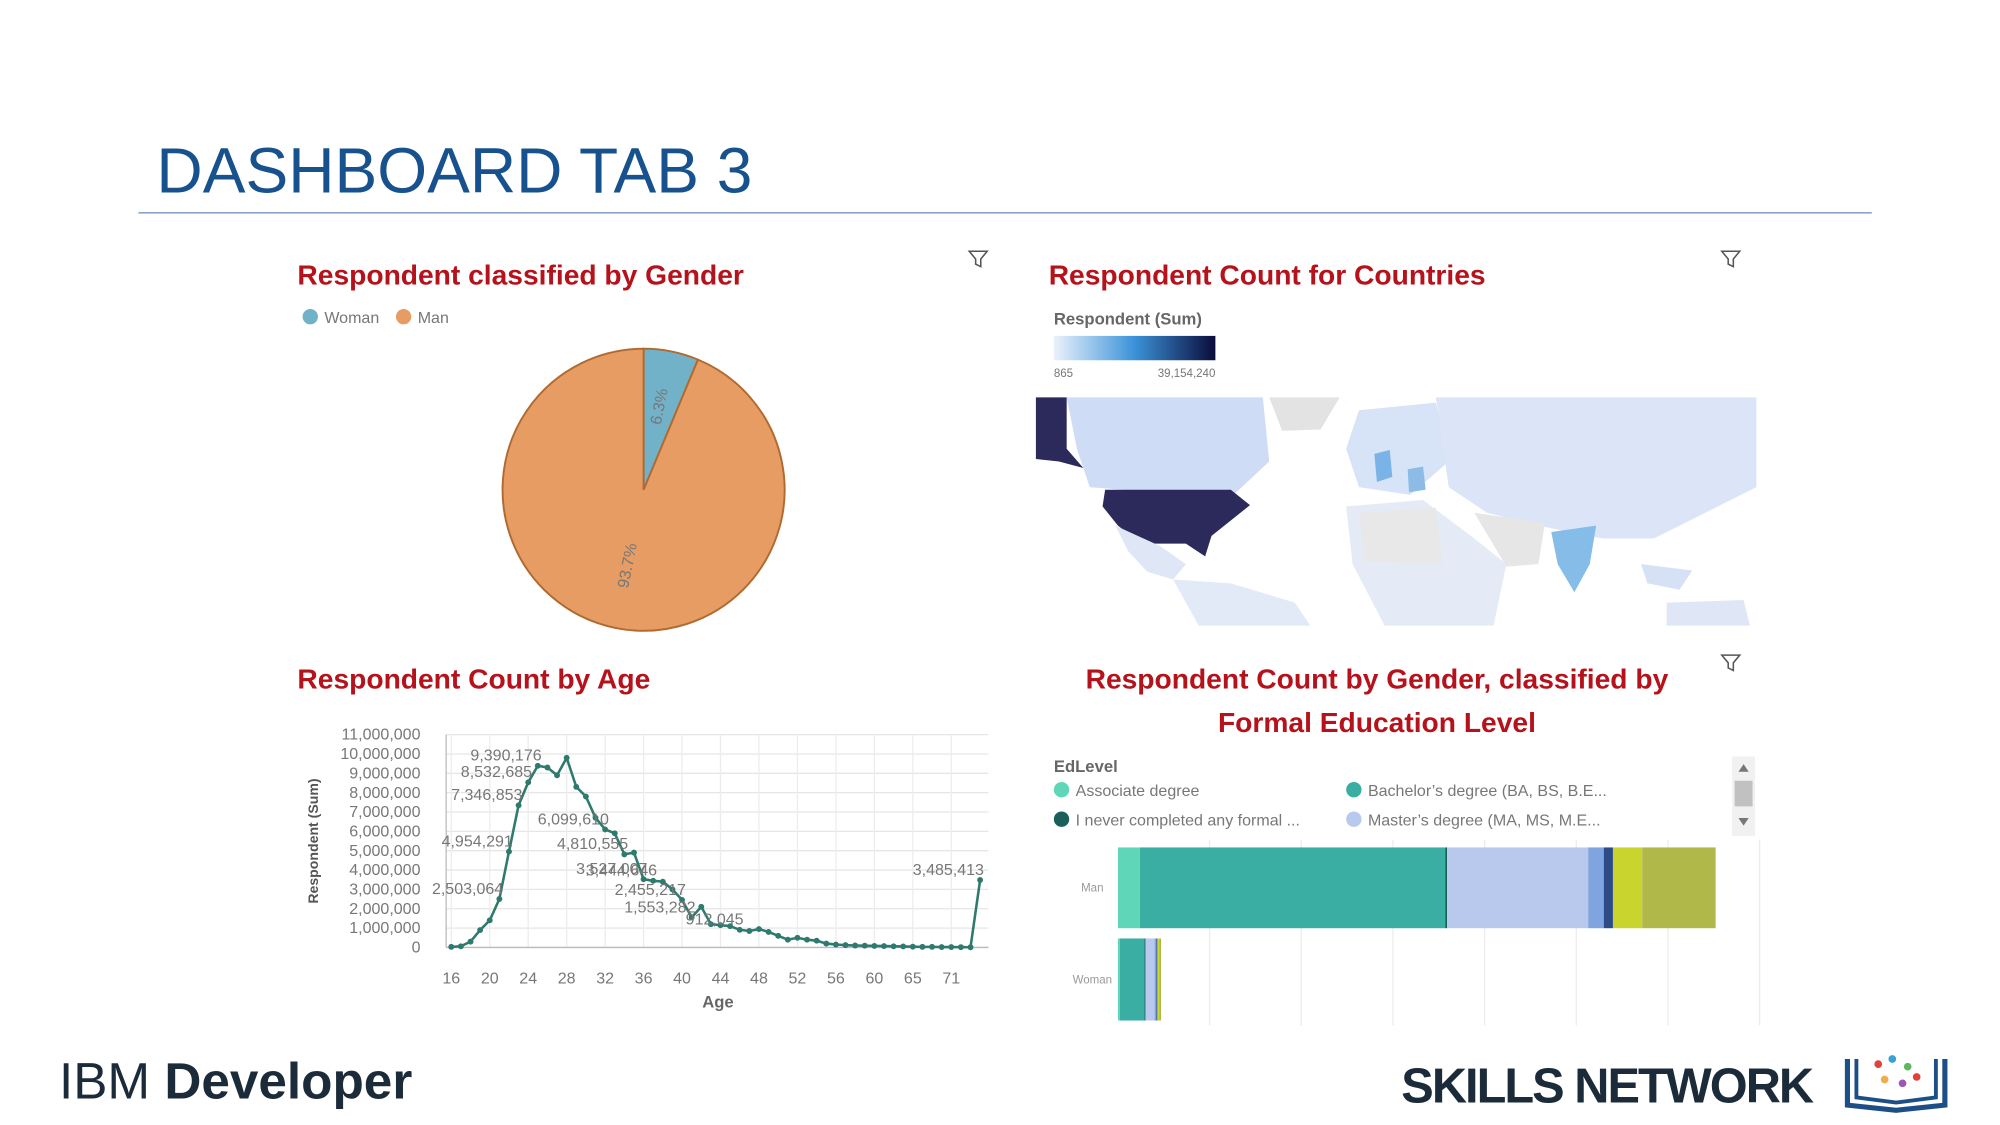  Describe the element at coordinates (643, 489) in the screenshot. I see `pie-slice` at that location.